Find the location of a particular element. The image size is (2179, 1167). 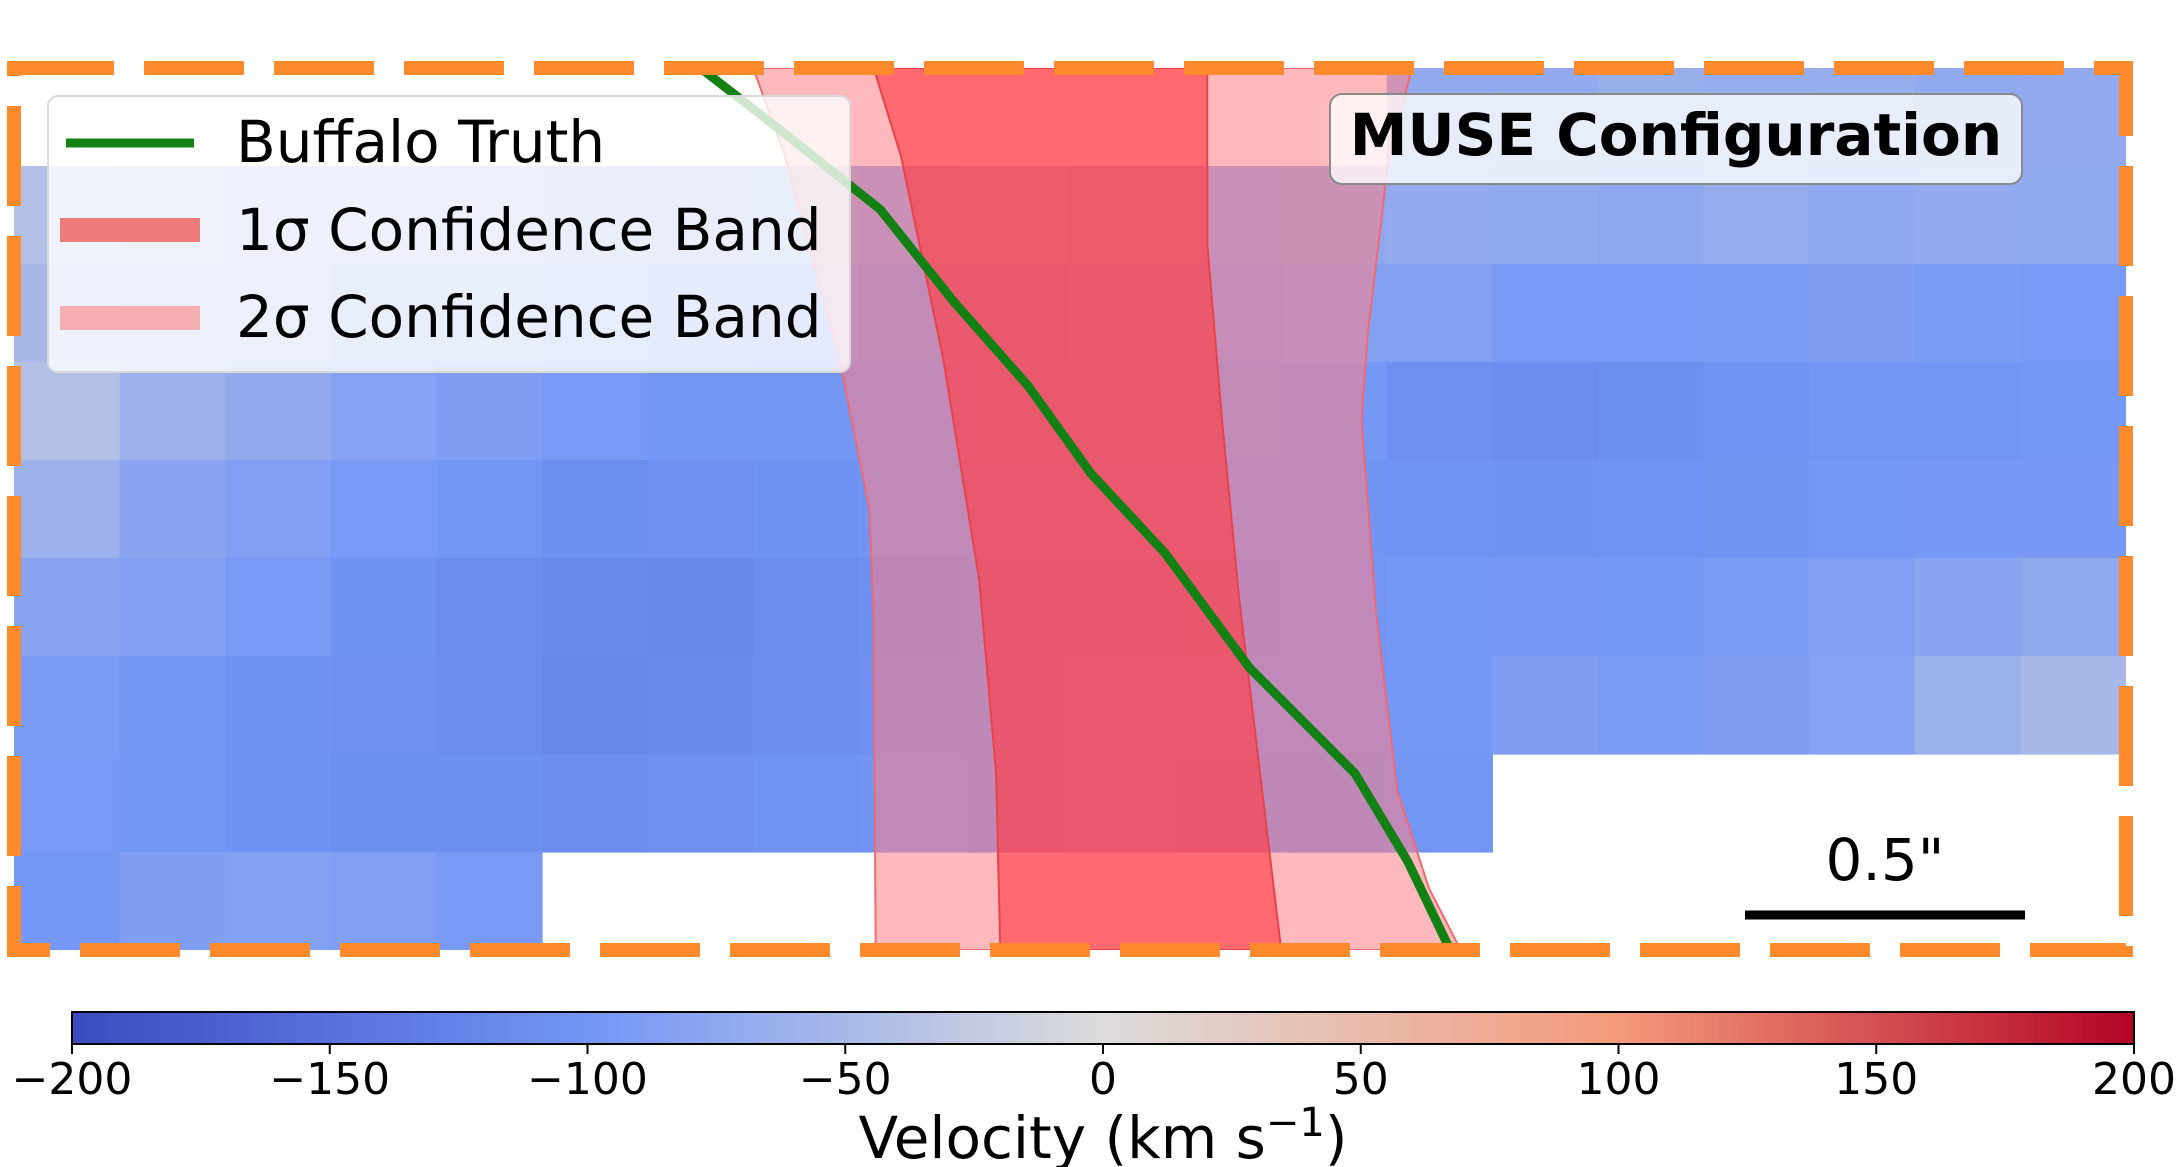

legend-swatch-2sigma is located at coordinates (130, 318).